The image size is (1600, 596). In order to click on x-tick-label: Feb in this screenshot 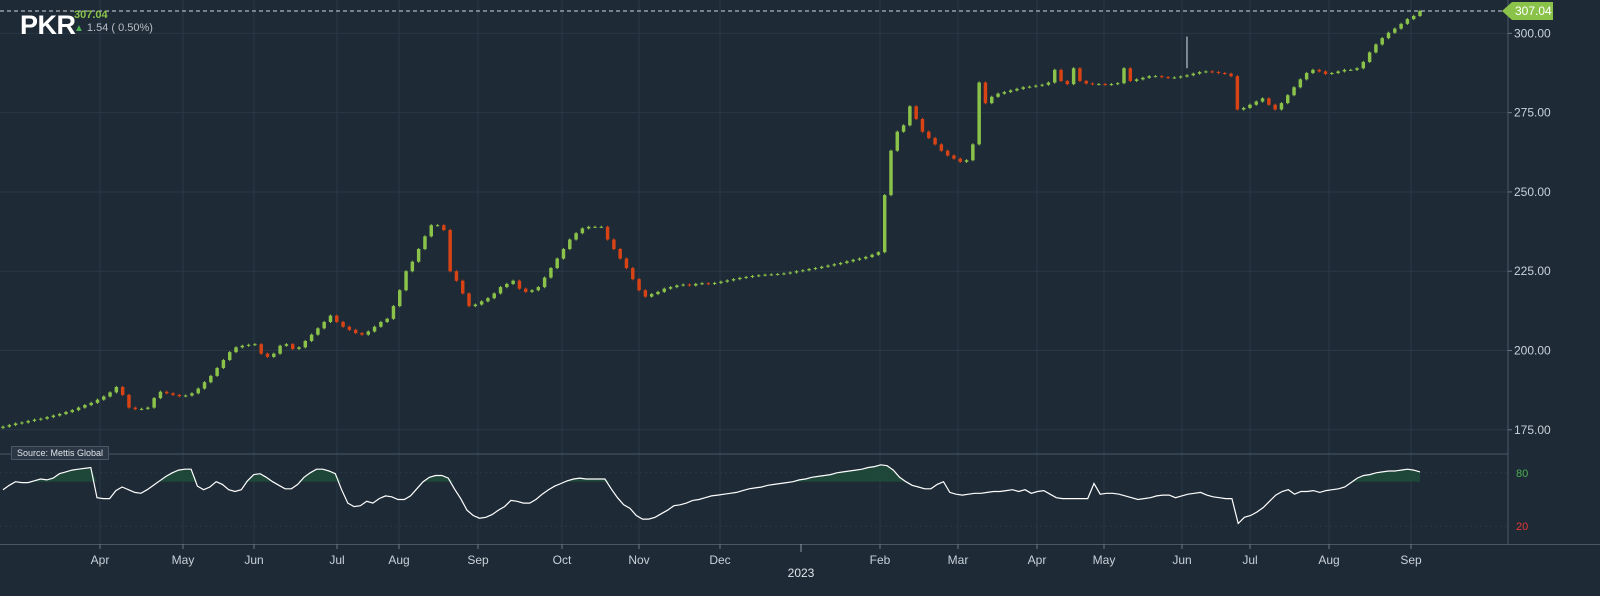, I will do `click(880, 560)`.